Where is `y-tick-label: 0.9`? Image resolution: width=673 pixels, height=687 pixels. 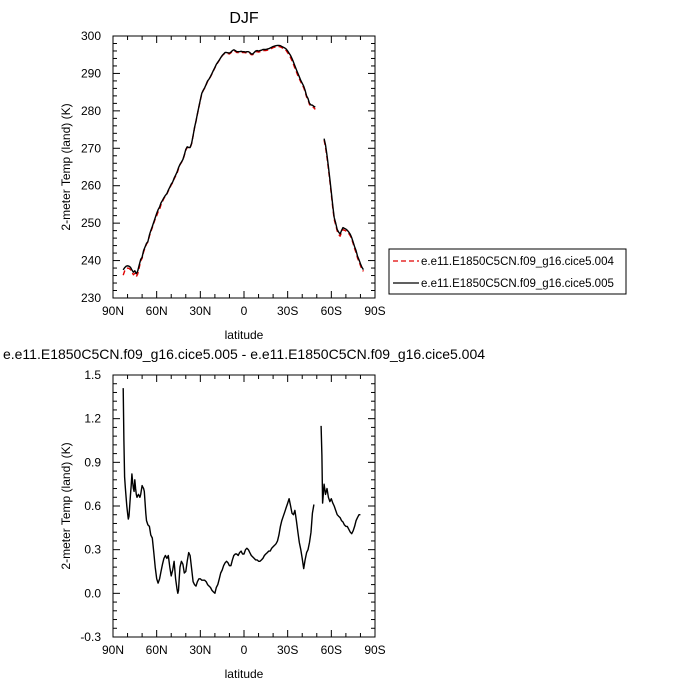 y-tick-label: 0.9 is located at coordinates (92, 462).